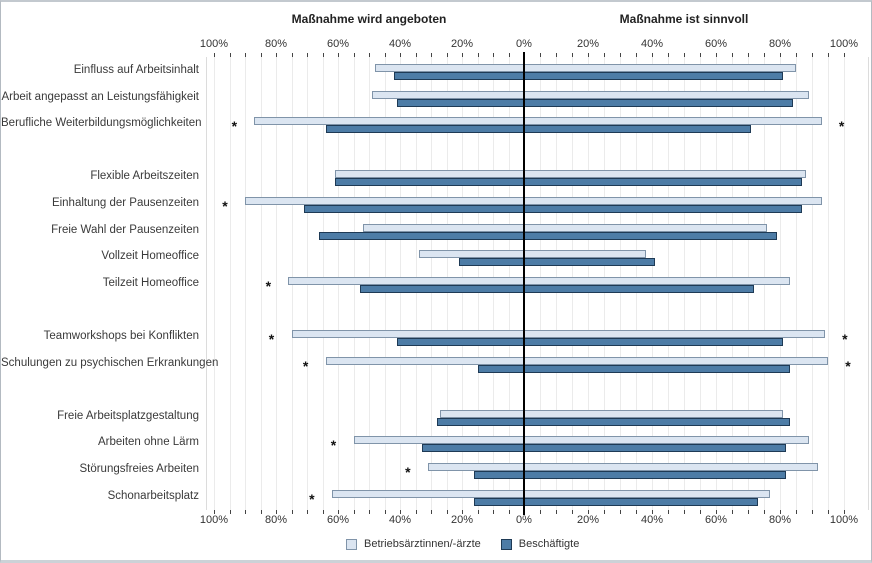  I want to click on top-axis-tick-label: 20%, so click(588, 44).